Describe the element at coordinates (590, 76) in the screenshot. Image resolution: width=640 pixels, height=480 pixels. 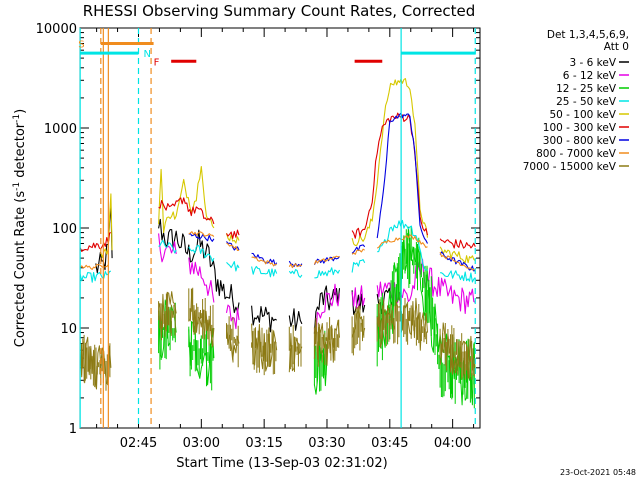
I see `legend-label: 6 - 12 keV` at that location.